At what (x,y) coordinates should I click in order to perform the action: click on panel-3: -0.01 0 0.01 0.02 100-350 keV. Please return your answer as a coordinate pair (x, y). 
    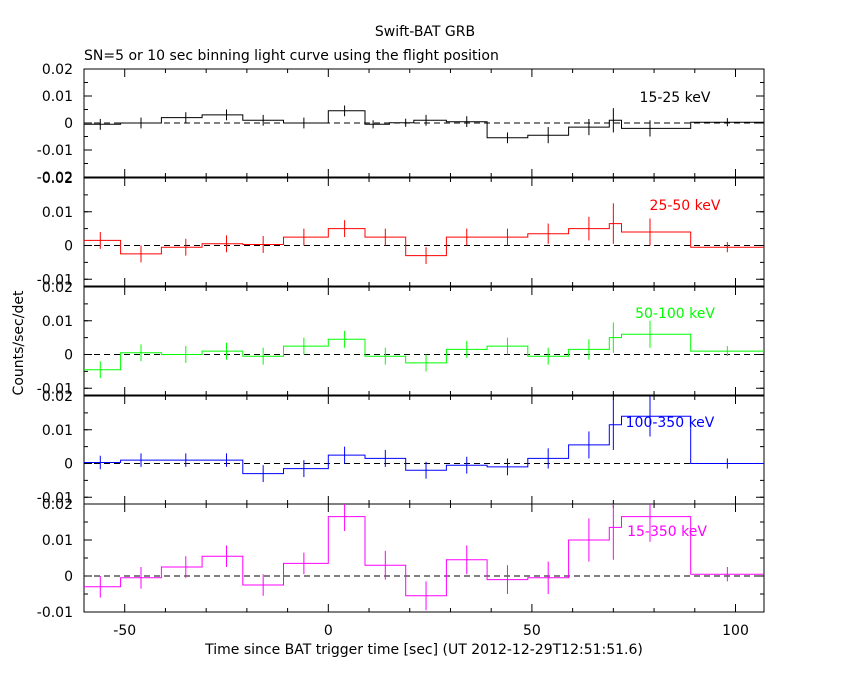
    Looking at the image, I should click on (401, 447).